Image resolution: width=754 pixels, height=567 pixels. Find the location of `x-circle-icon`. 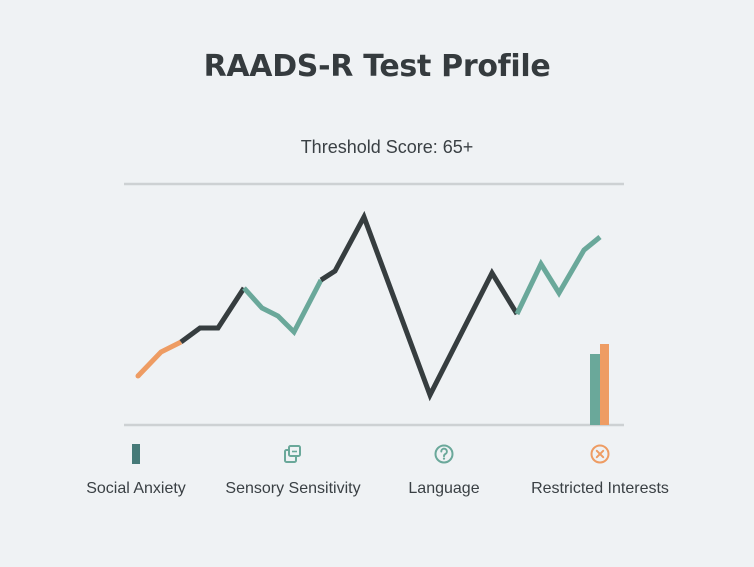

x-circle-icon is located at coordinates (600, 454).